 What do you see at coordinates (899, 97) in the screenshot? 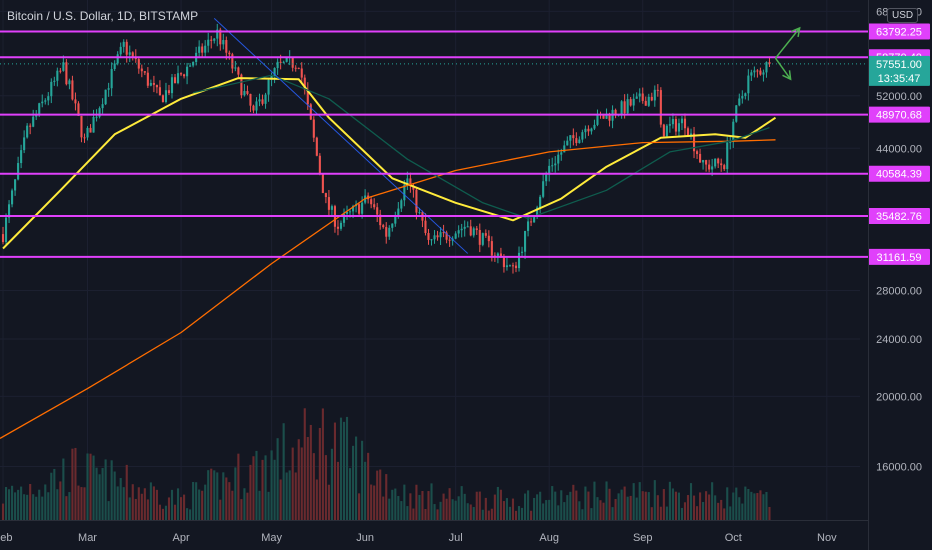
I see `y-tick-label: 52000.00` at bounding box center [899, 97].